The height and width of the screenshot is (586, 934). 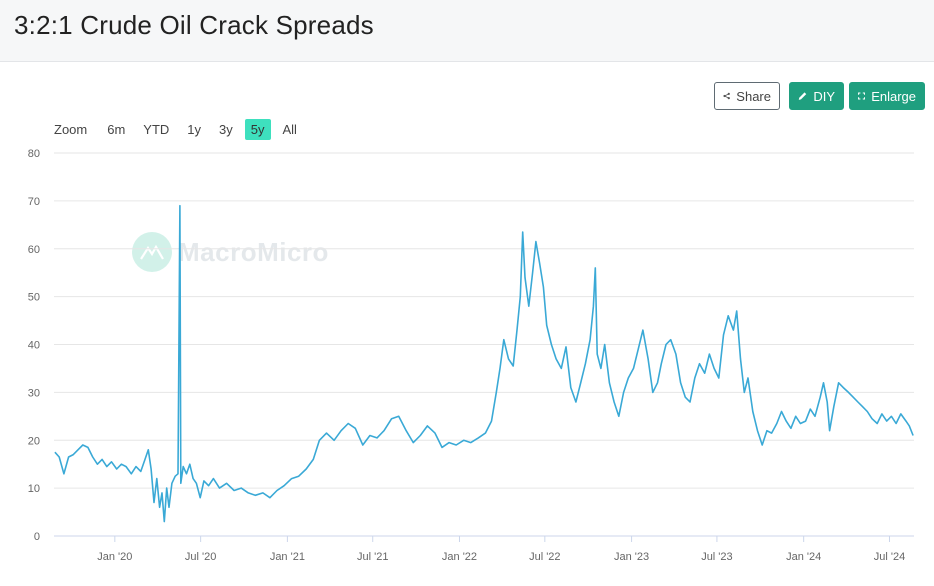 I want to click on y-tick-label: 10, so click(x=34, y=489).